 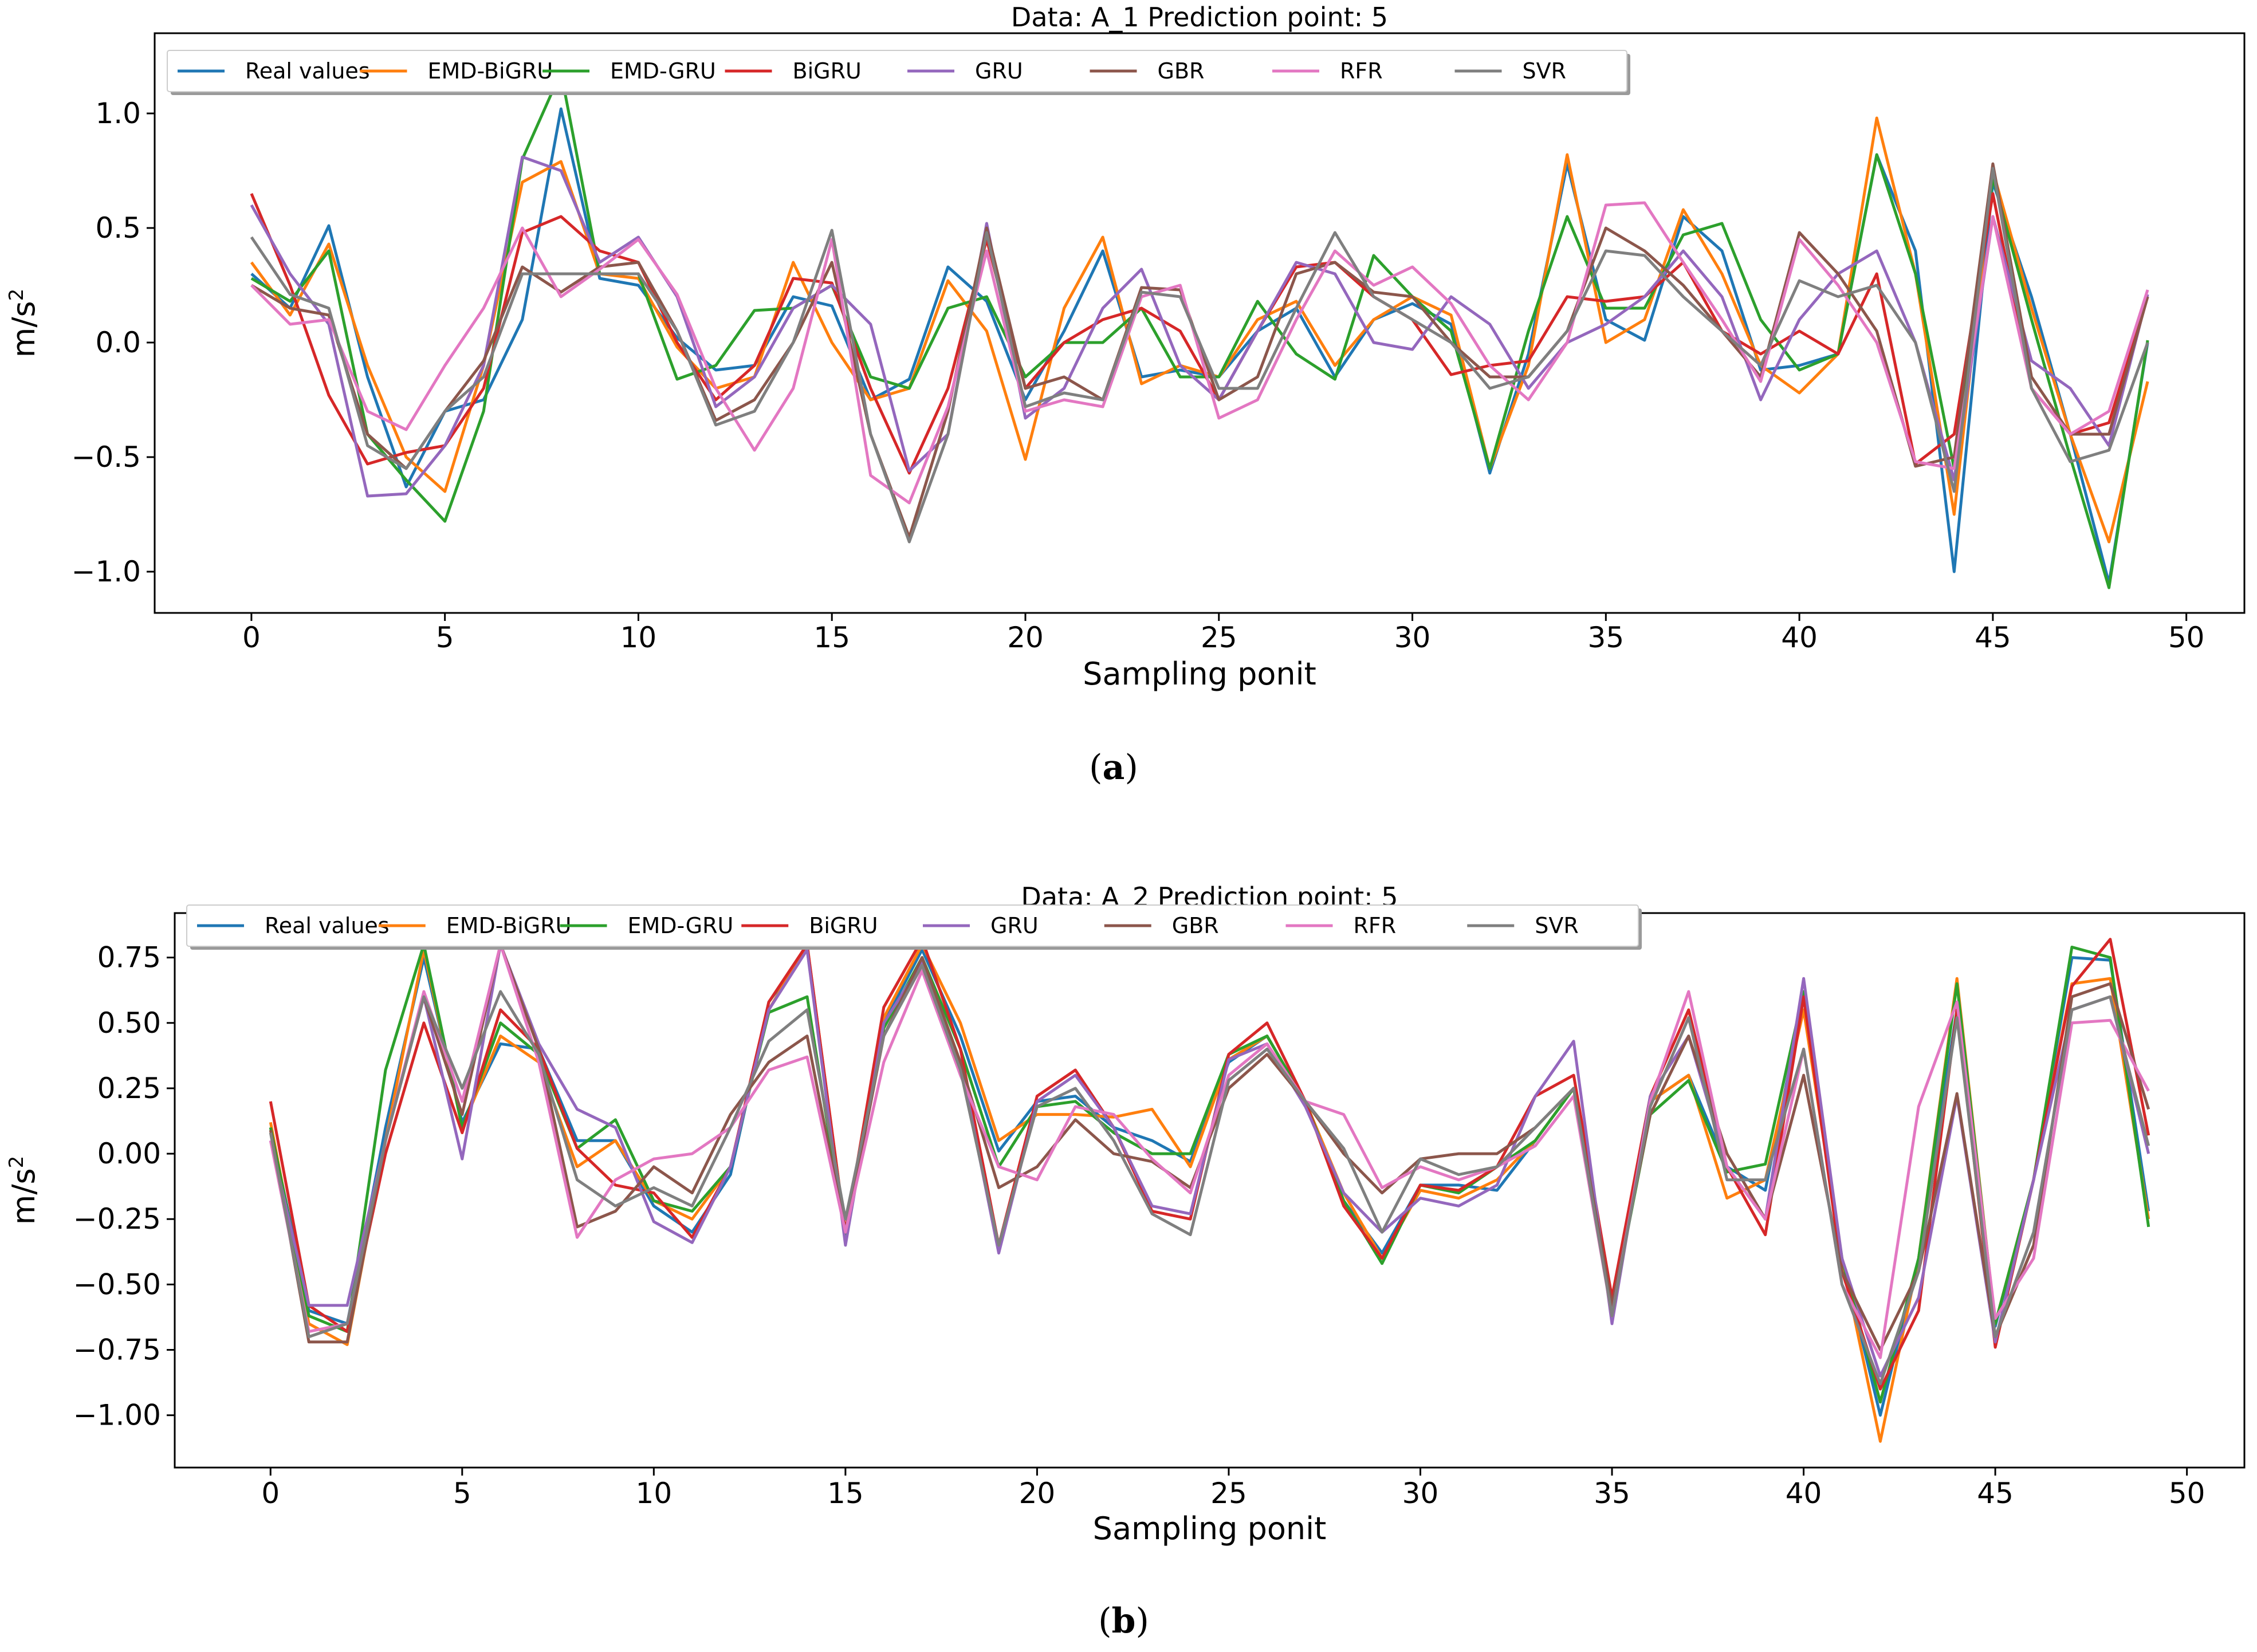 What do you see at coordinates (129, 1023) in the screenshot?
I see `y-tick-label: 0.50` at bounding box center [129, 1023].